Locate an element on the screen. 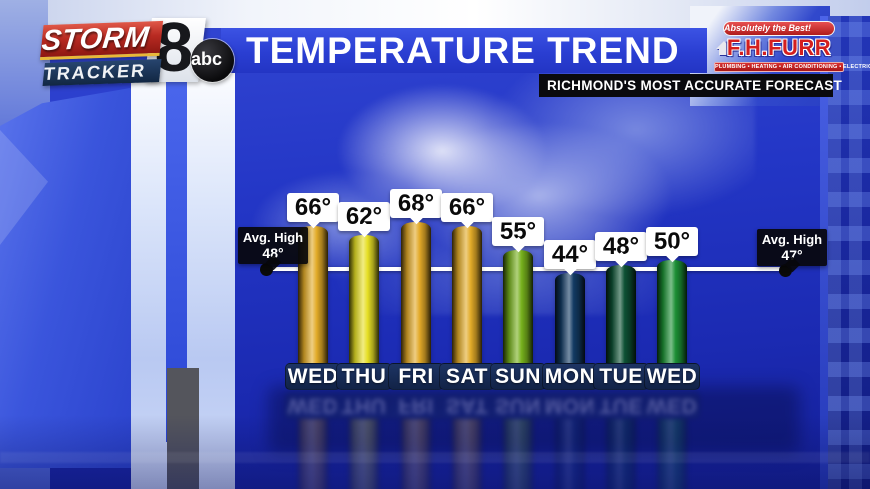 This screenshot has width=870, height=489. day-label-sat: SAT is located at coordinates (467, 376).